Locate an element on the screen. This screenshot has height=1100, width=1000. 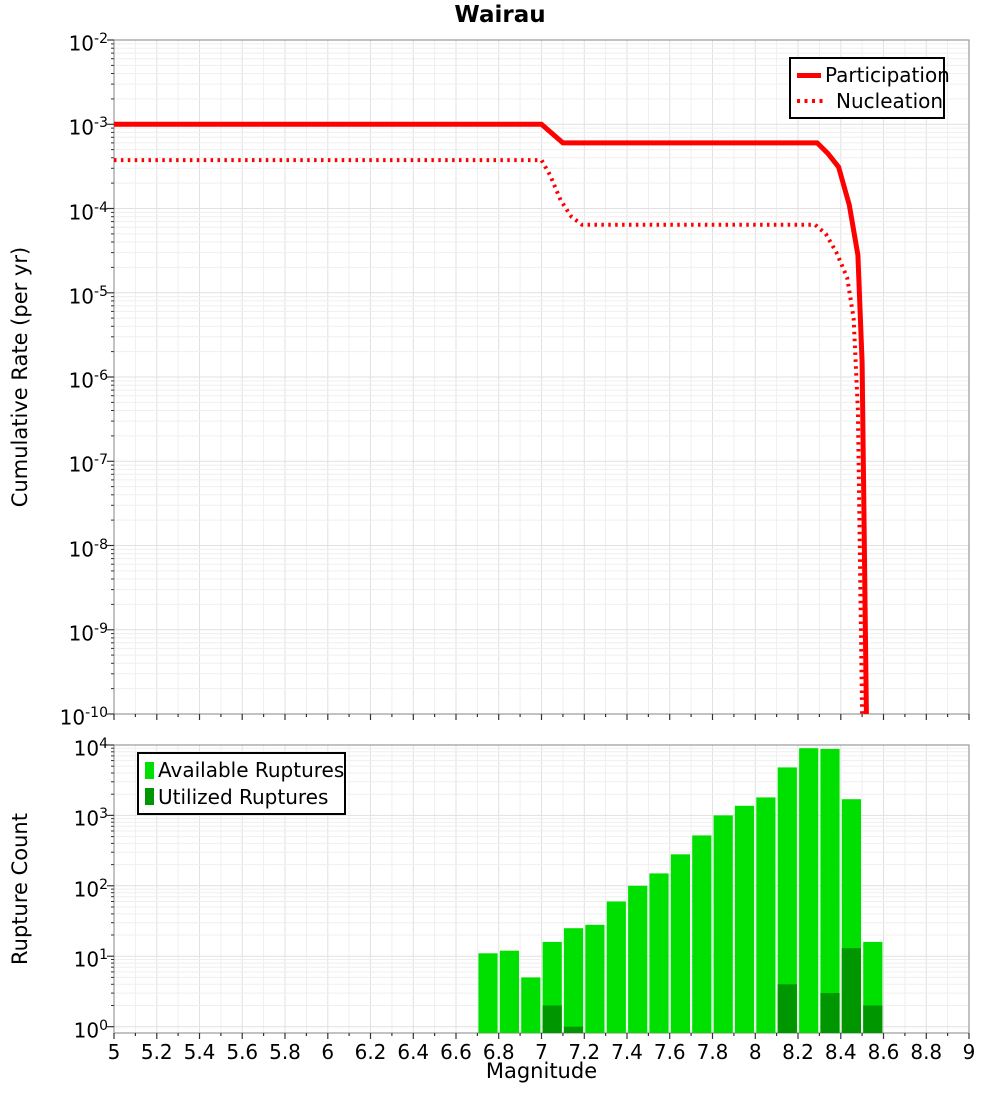
legend-item-available: Available Ruptures is located at coordinates (244, 770).